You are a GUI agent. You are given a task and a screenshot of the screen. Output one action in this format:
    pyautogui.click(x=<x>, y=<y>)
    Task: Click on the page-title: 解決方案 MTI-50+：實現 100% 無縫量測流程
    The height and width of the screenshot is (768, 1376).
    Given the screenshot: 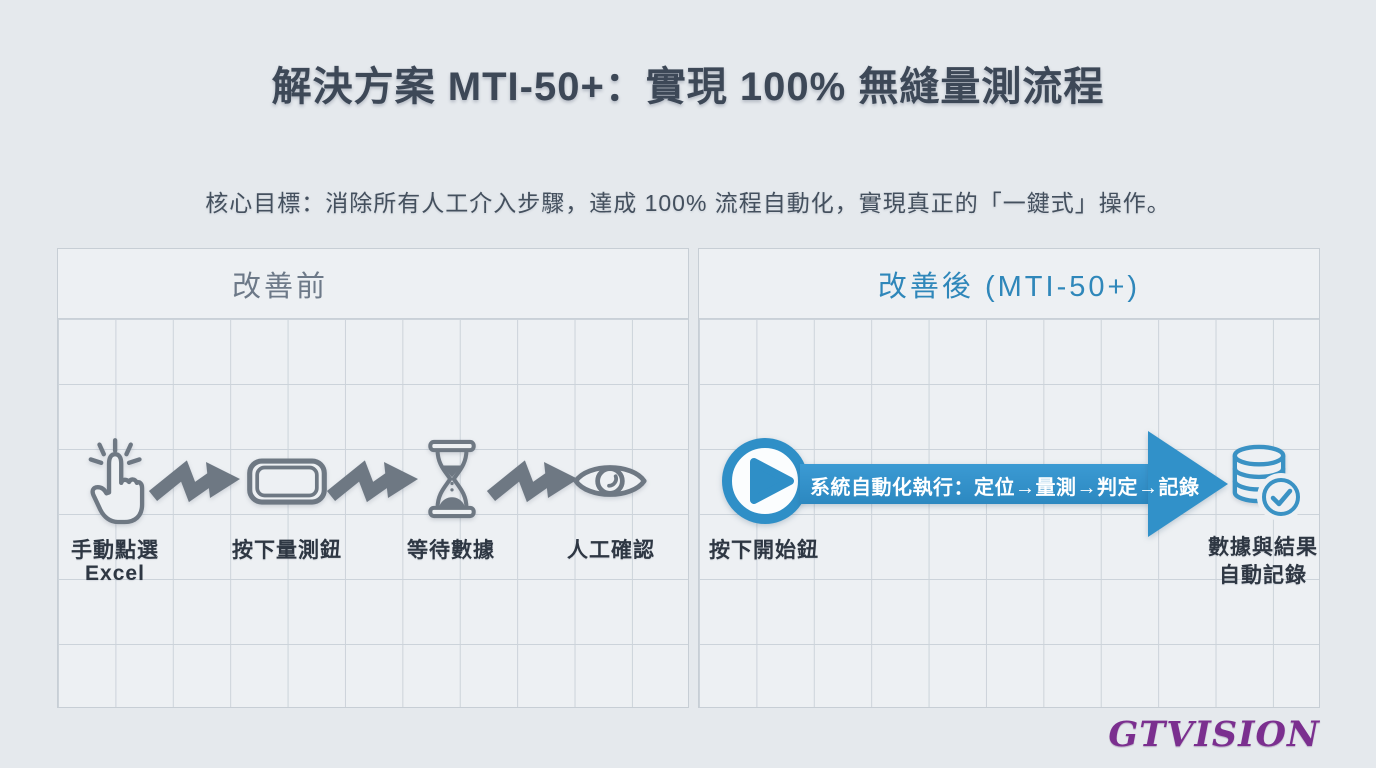 What is the action you would take?
    pyautogui.click(x=688, y=87)
    